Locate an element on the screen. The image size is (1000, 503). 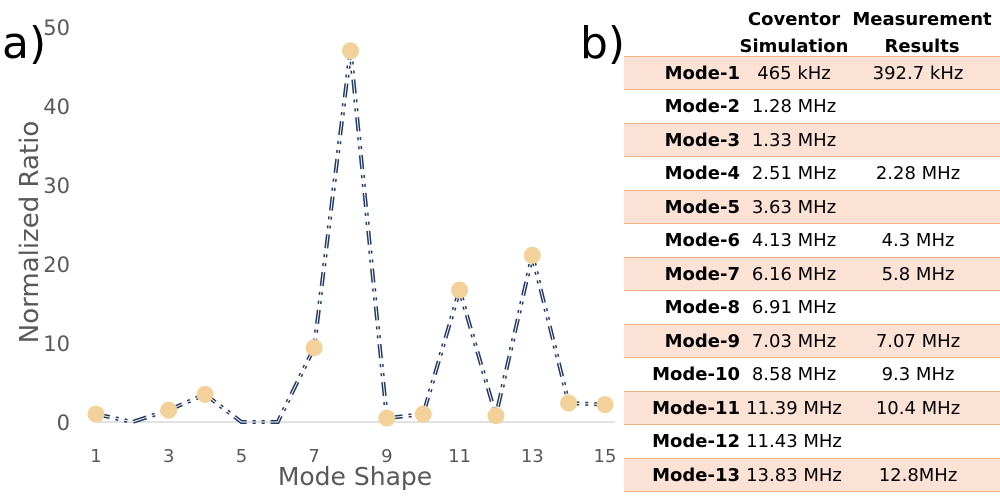
cell-mode: Mode-8 is located at coordinates (702, 307).